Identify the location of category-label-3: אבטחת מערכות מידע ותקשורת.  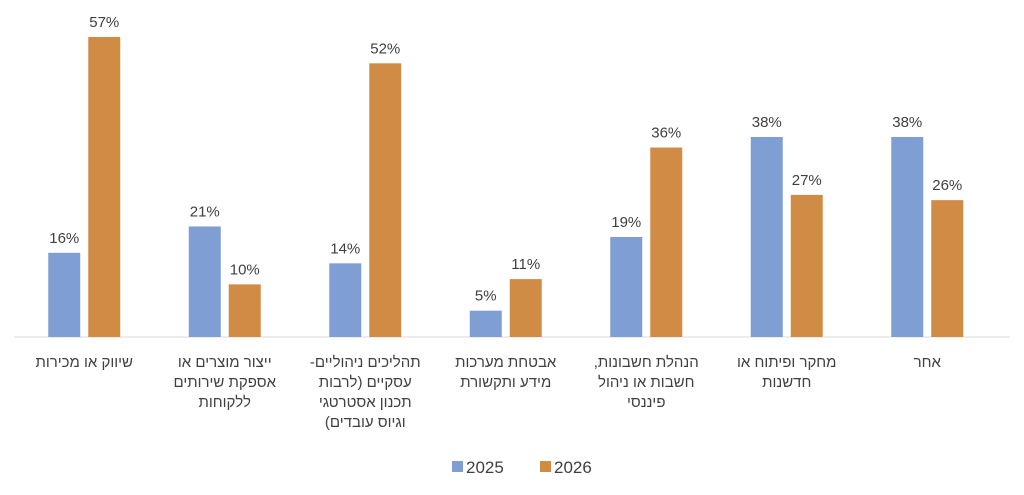
(506, 372).